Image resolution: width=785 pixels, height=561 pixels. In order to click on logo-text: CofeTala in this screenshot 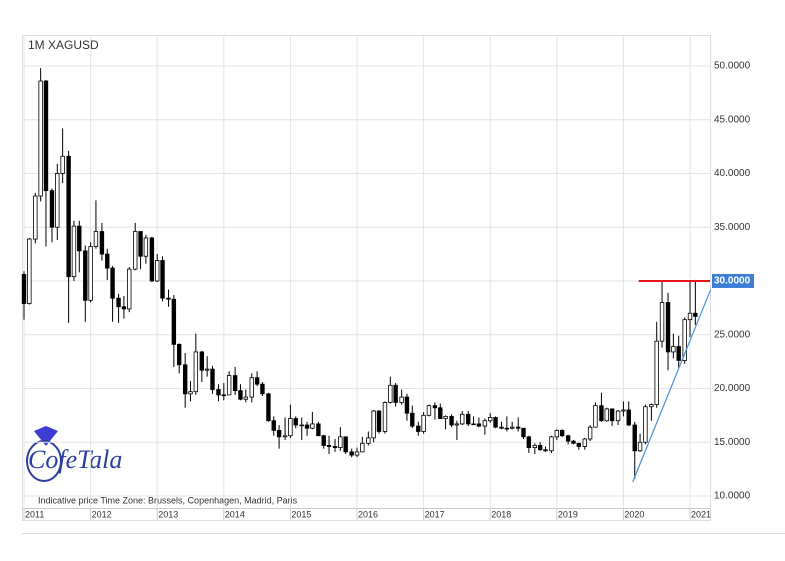, I will do `click(75, 459)`.